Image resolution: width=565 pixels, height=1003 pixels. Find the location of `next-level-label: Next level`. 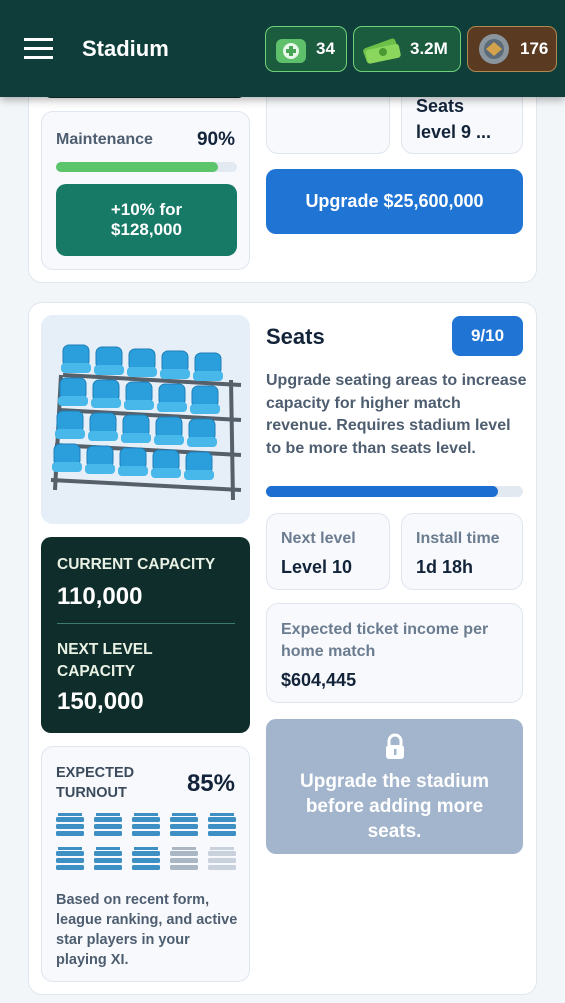

next-level-label: Next level is located at coordinates (318, 538).